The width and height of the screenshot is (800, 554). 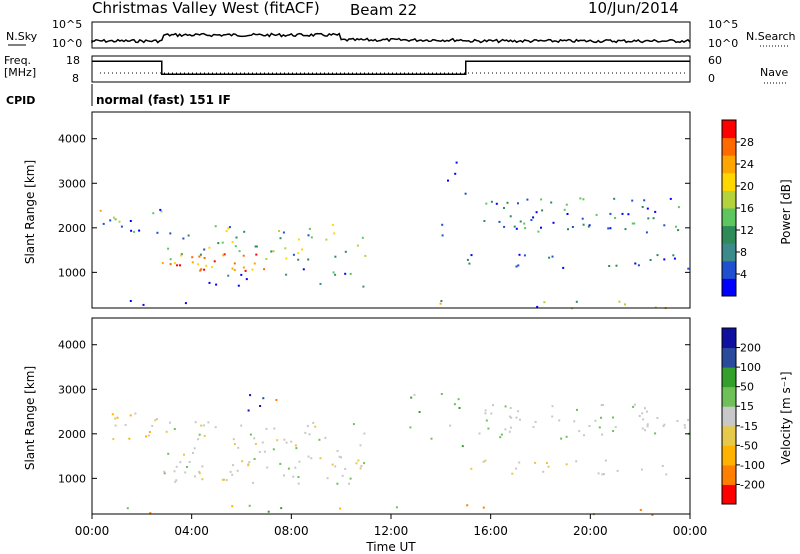 What do you see at coordinates (163, 100) in the screenshot?
I see `cpid-mode: normal (fast) 151 IF` at bounding box center [163, 100].